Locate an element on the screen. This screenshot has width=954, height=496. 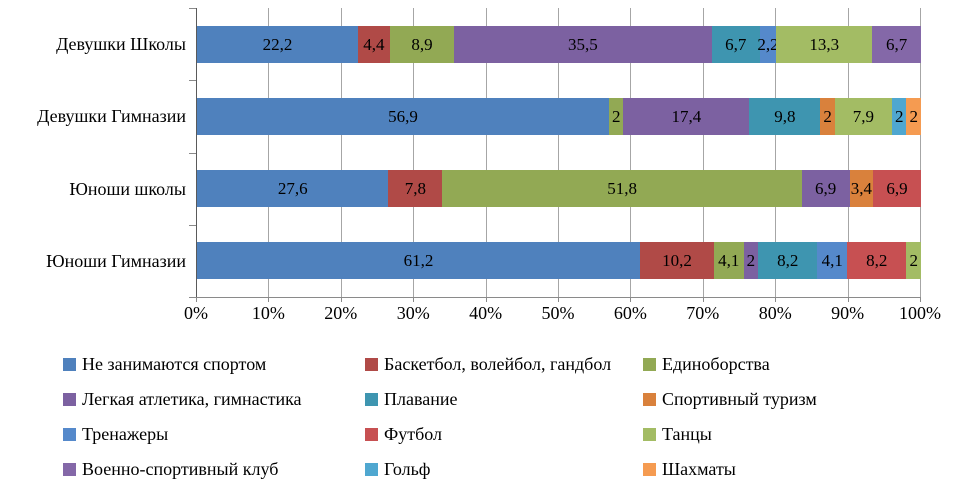
bar-segment: 56,9 is located at coordinates (403, 116).